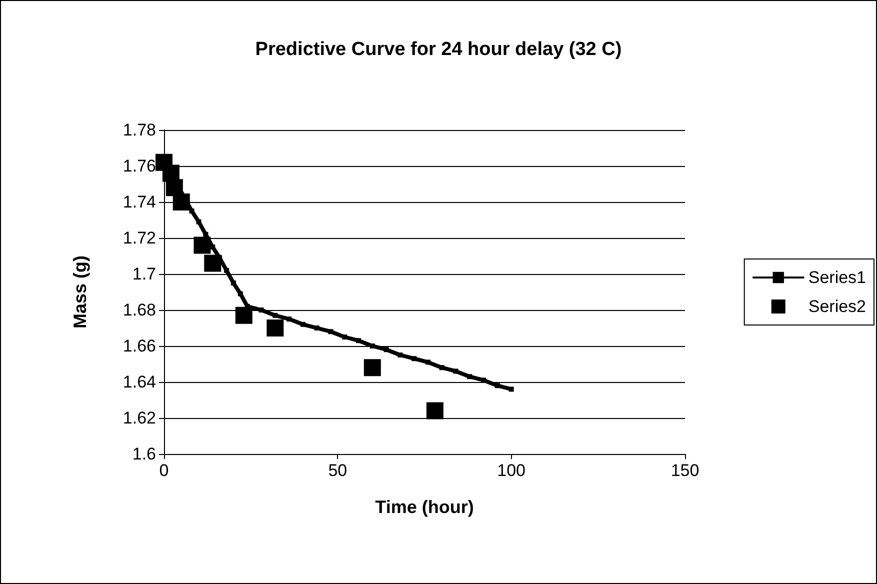 This screenshot has height=584, width=877. What do you see at coordinates (139, 310) in the screenshot?
I see `y-tick-label: 1.68` at bounding box center [139, 310].